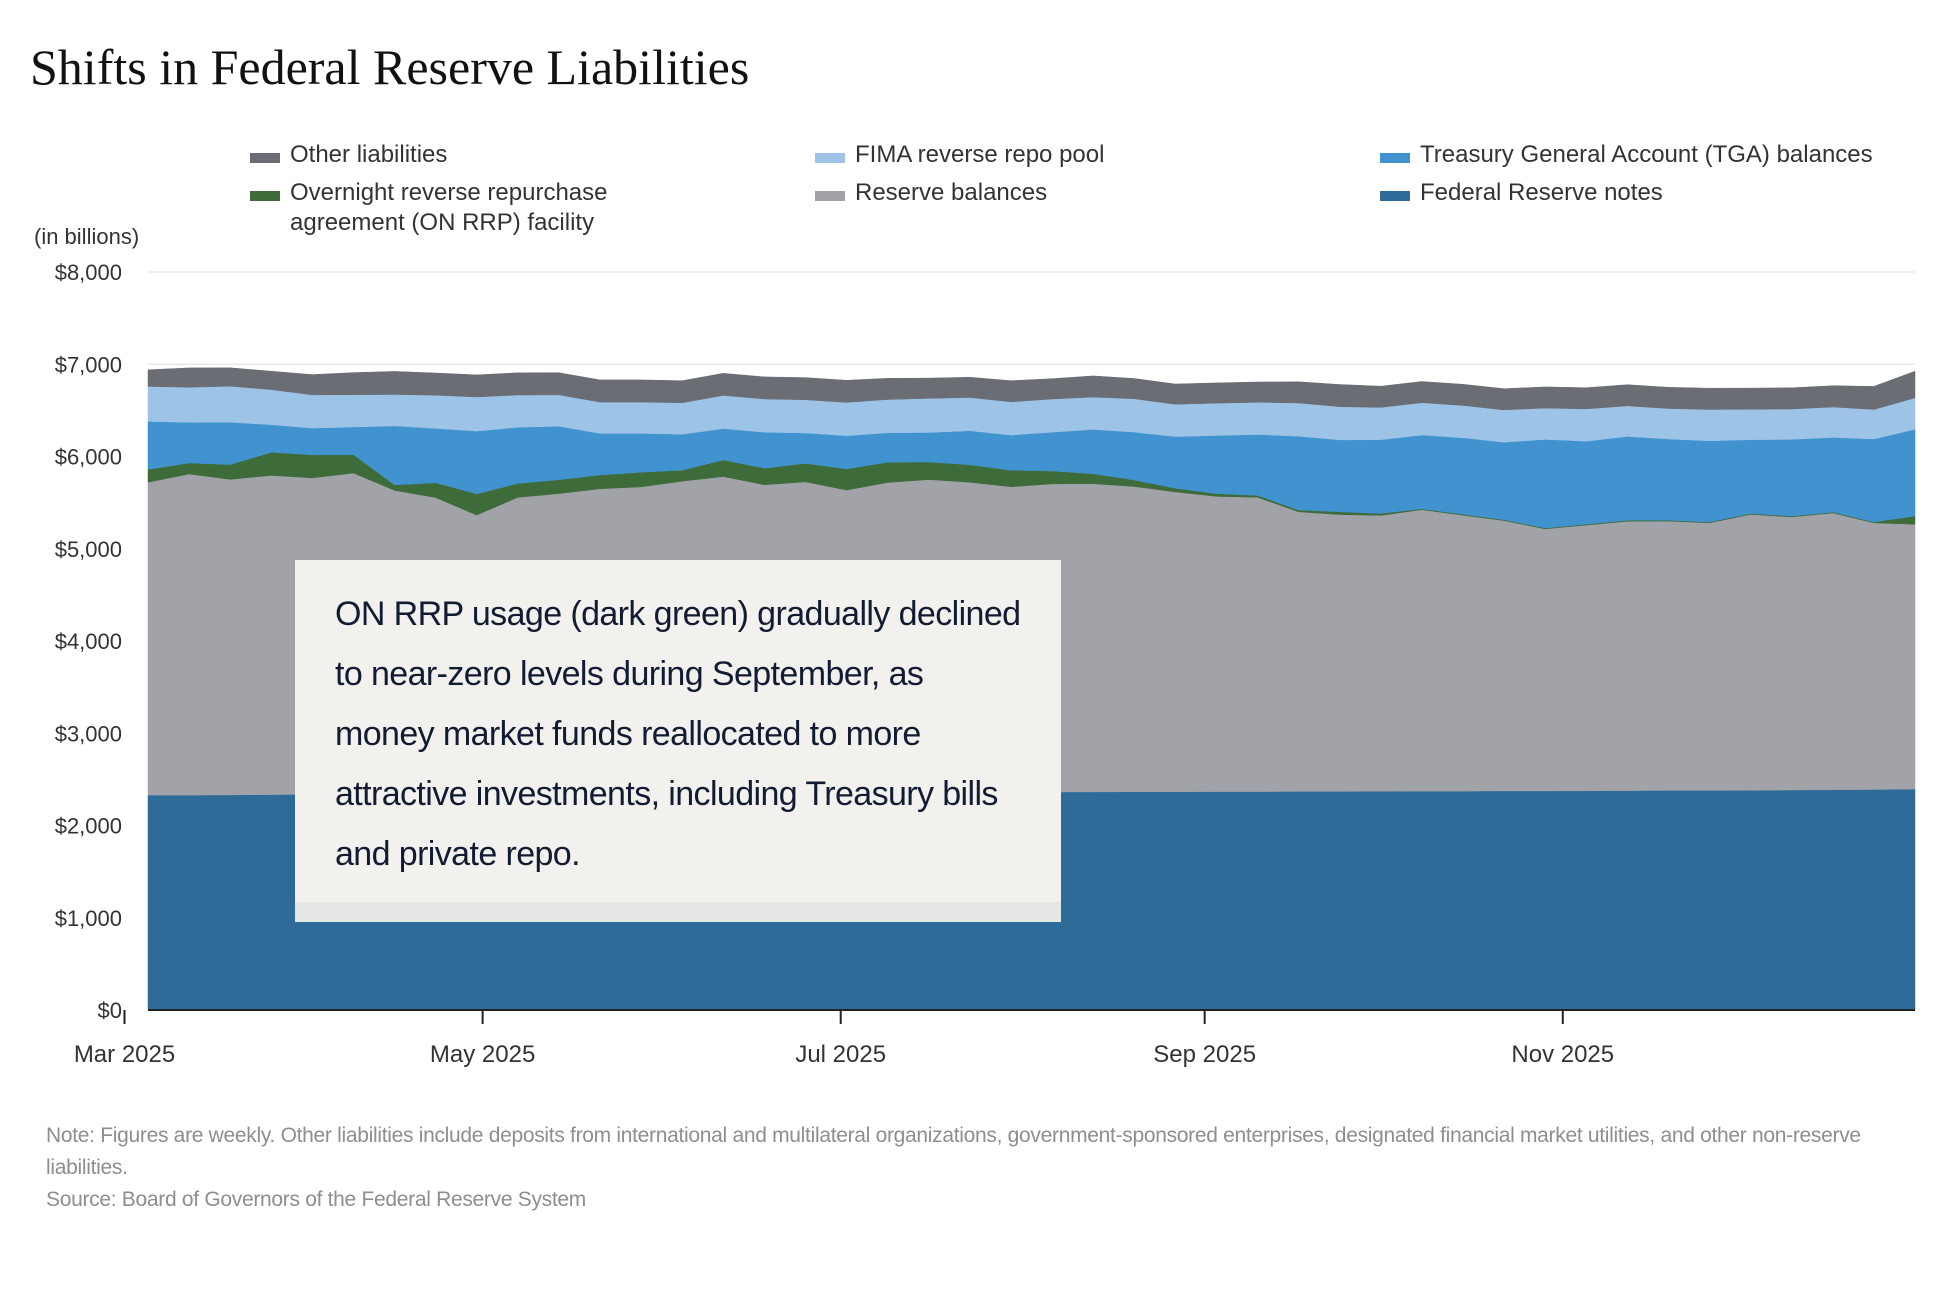  I want to click on x-tick-label: Nov 2025, so click(1562, 1054).